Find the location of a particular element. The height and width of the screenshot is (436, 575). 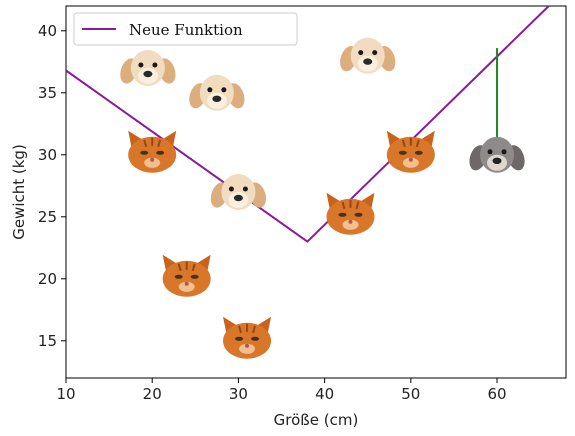

legend-label: Neue Funktion is located at coordinates (186, 30).